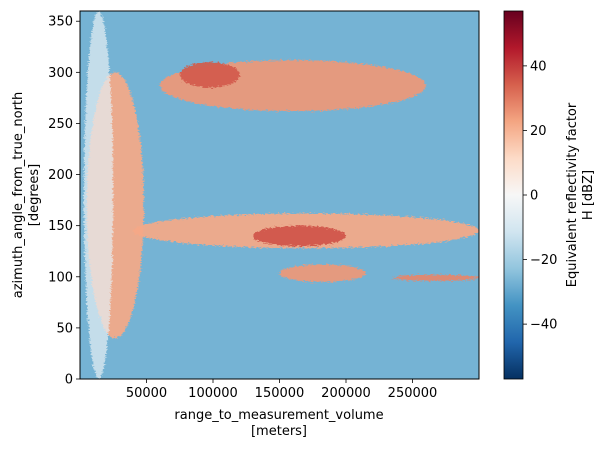 This screenshot has height=449, width=607. I want to click on colorbar-ticks: −40 −20 0 20 40, so click(540, 196).